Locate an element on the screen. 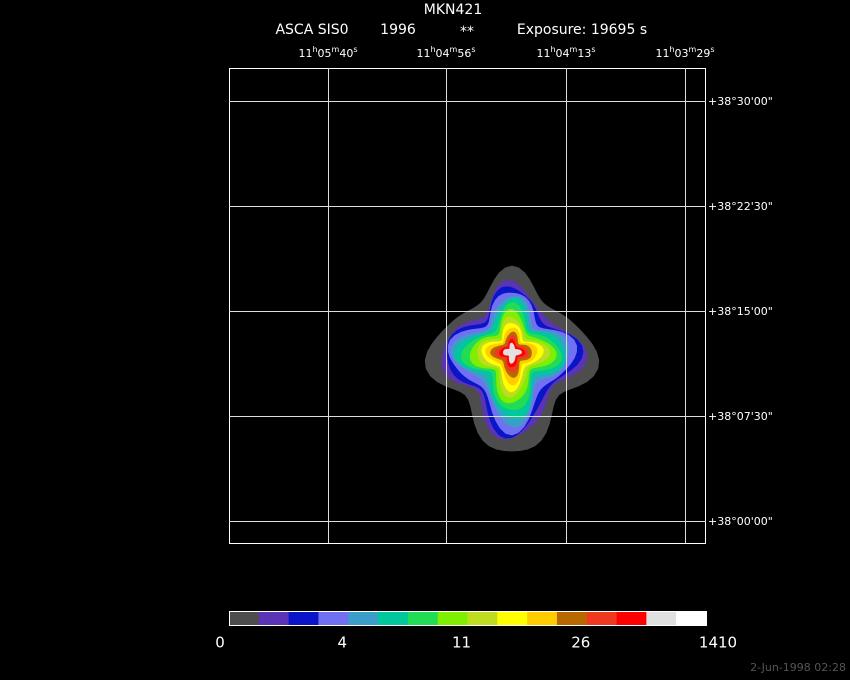 Image resolution: width=850 pixels, height=680 pixels. title: MKN421 is located at coordinates (453, 10).